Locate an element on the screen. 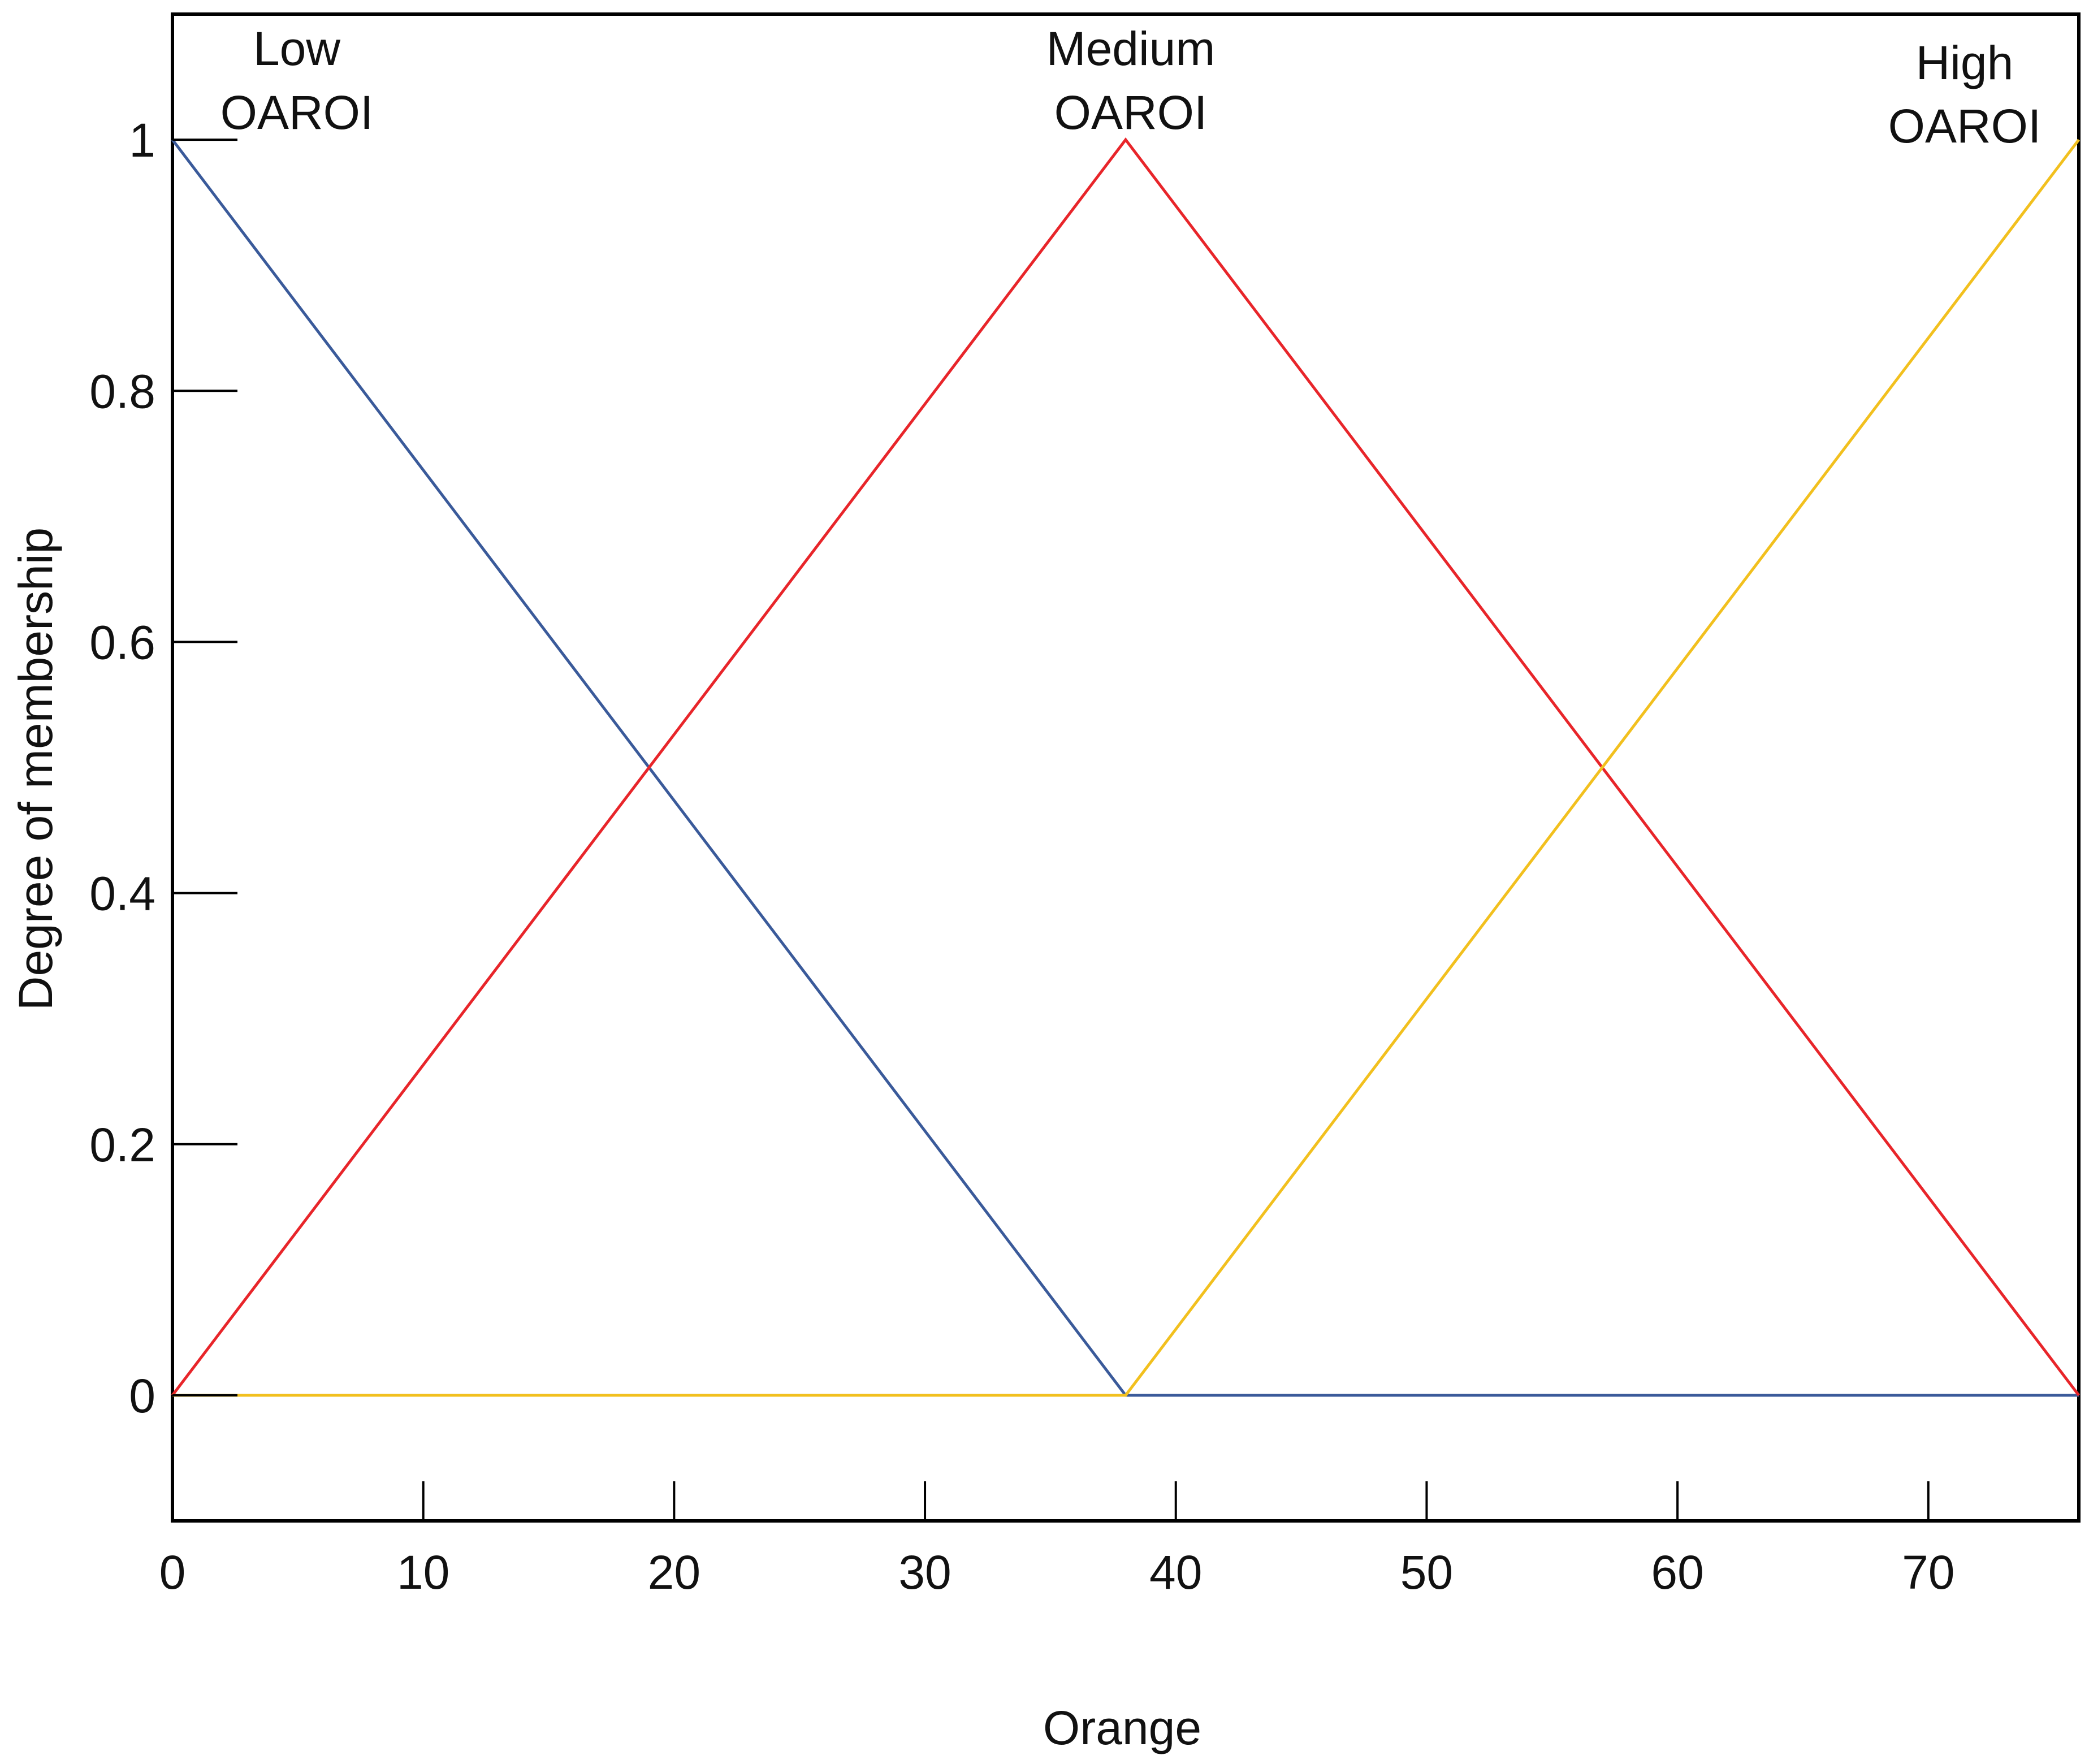 The width and height of the screenshot is (2089, 1764). y-tick-label: 0.6 is located at coordinates (122, 642).